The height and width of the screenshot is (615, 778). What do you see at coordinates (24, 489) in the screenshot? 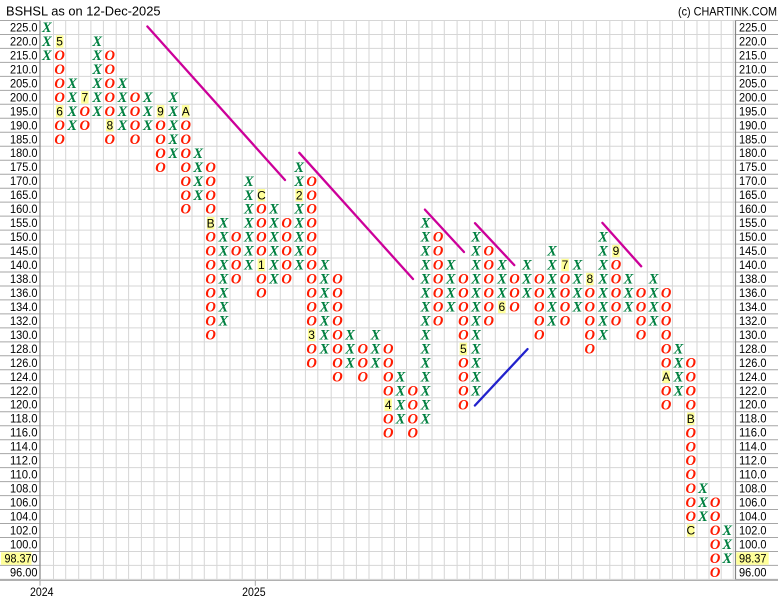
I see `svg-text: 108.0` at bounding box center [24, 489].